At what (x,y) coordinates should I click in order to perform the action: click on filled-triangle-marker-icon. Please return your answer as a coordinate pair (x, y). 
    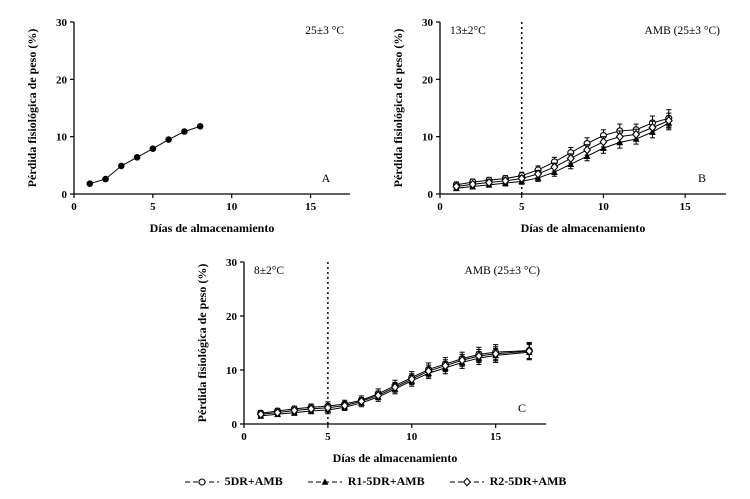
    Looking at the image, I should click on (324, 481).